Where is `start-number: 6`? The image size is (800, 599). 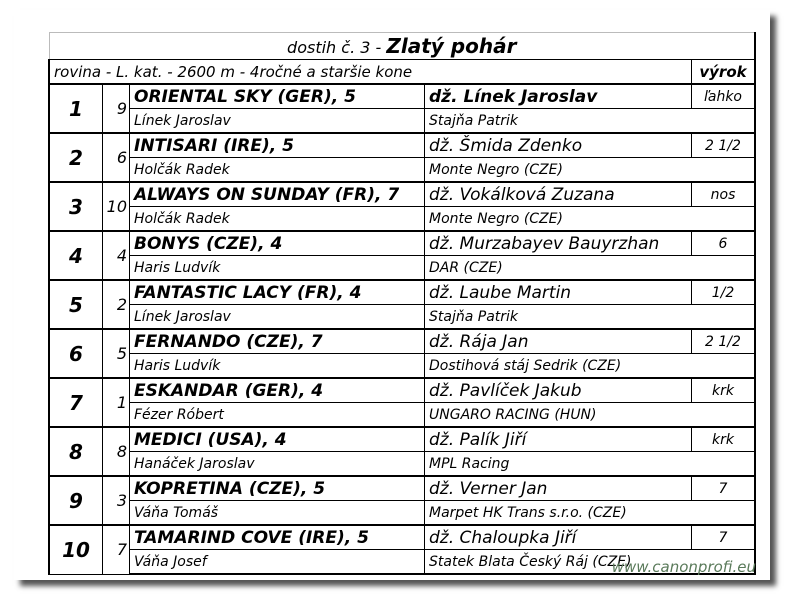 start-number: 6 is located at coordinates (116, 157).